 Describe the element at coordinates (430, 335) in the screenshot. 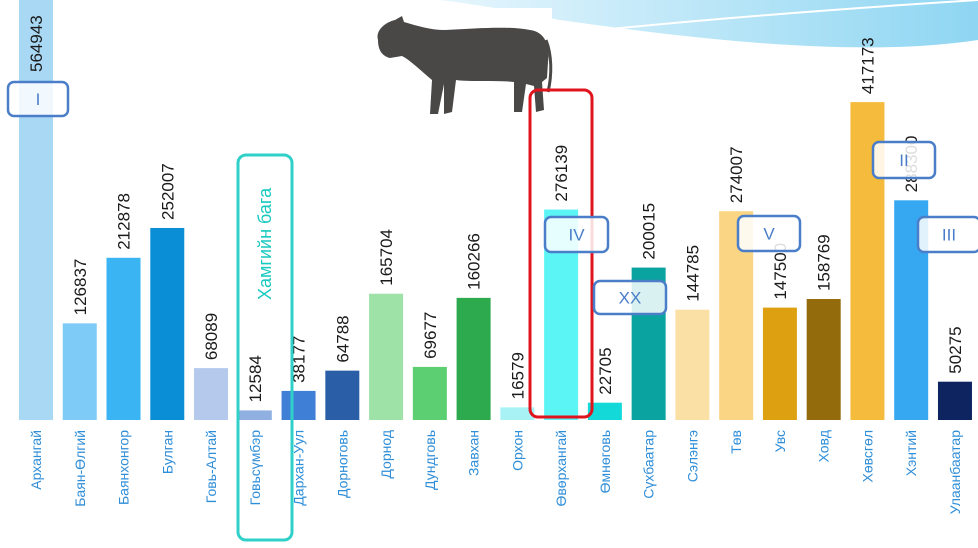

I see `value-label: 69677` at that location.